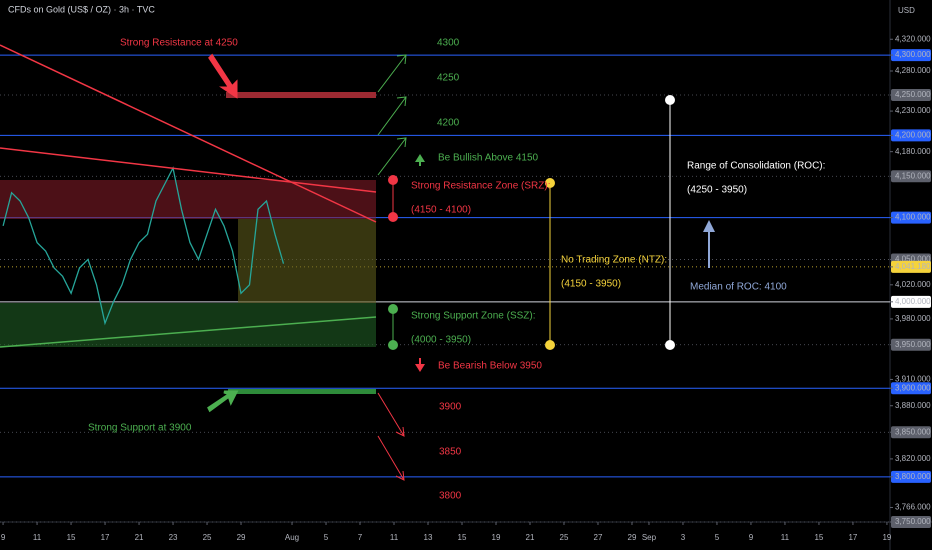 The height and width of the screenshot is (550, 932). Describe the element at coordinates (490, 366) in the screenshot. I see `annotation: Be Bearish Below 3950` at that location.